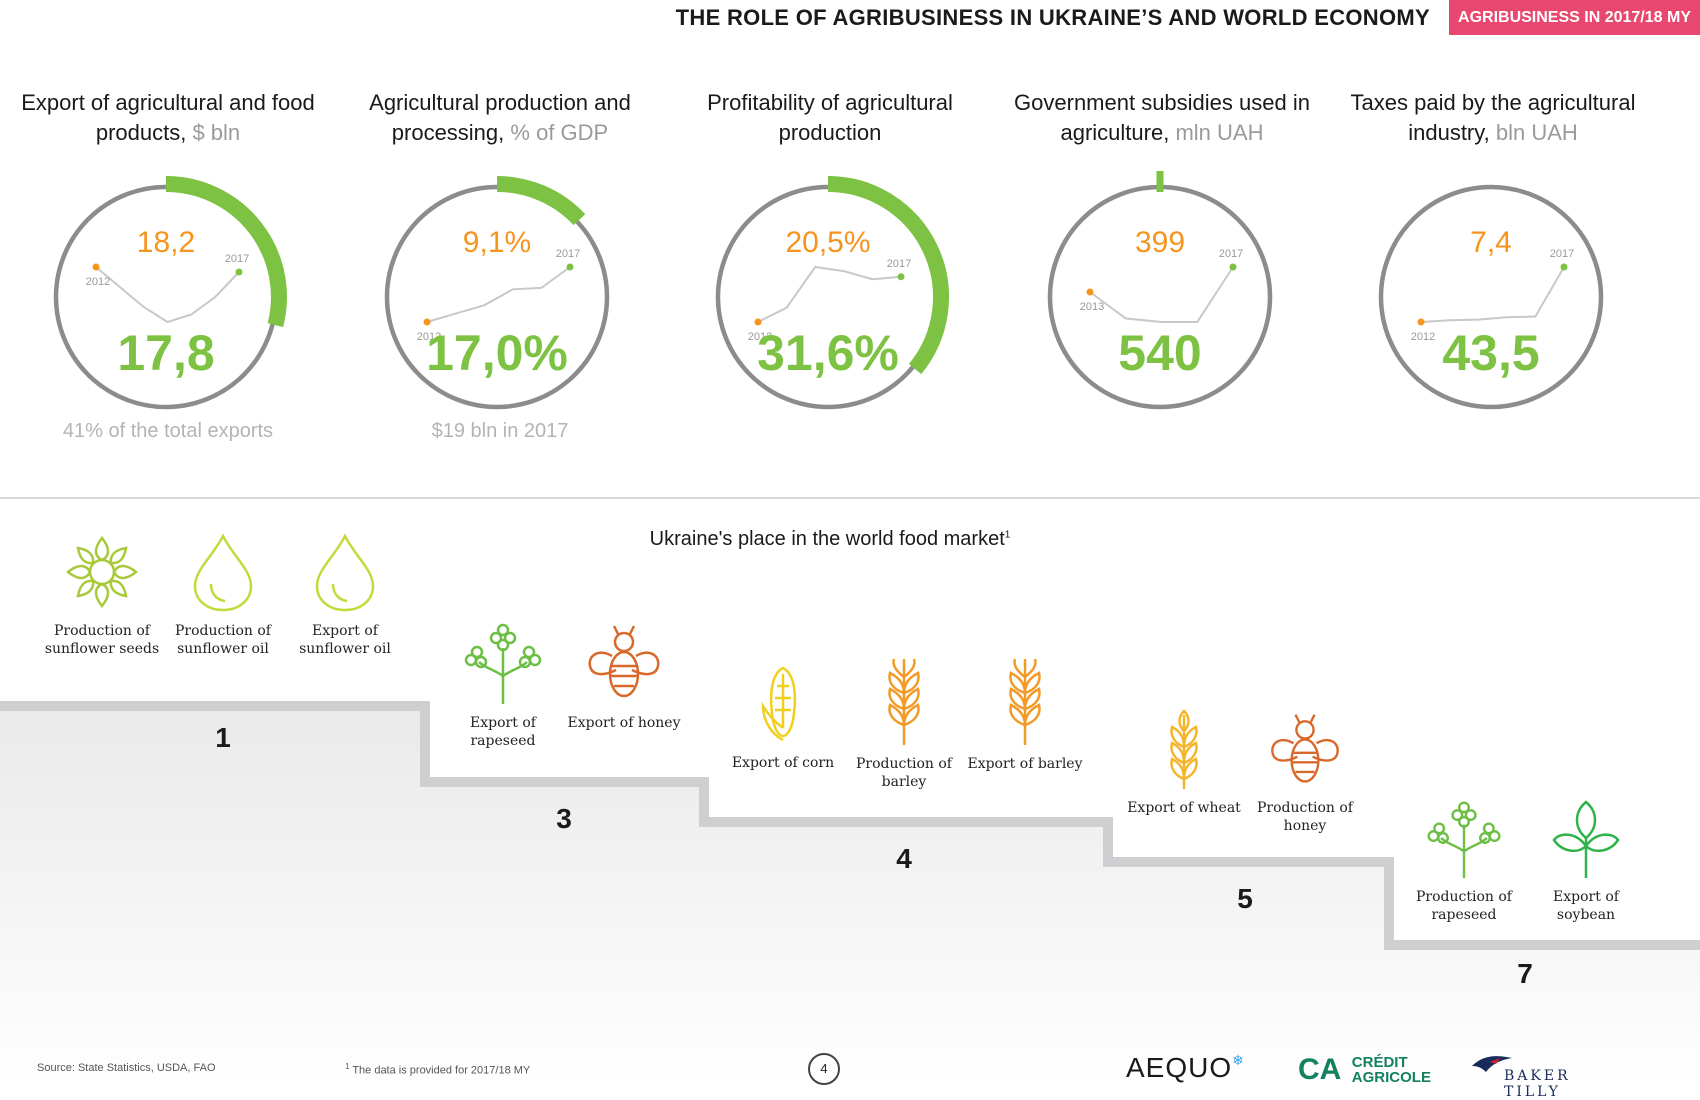 The image size is (1700, 1100). I want to click on value-end: 540, so click(1159, 353).